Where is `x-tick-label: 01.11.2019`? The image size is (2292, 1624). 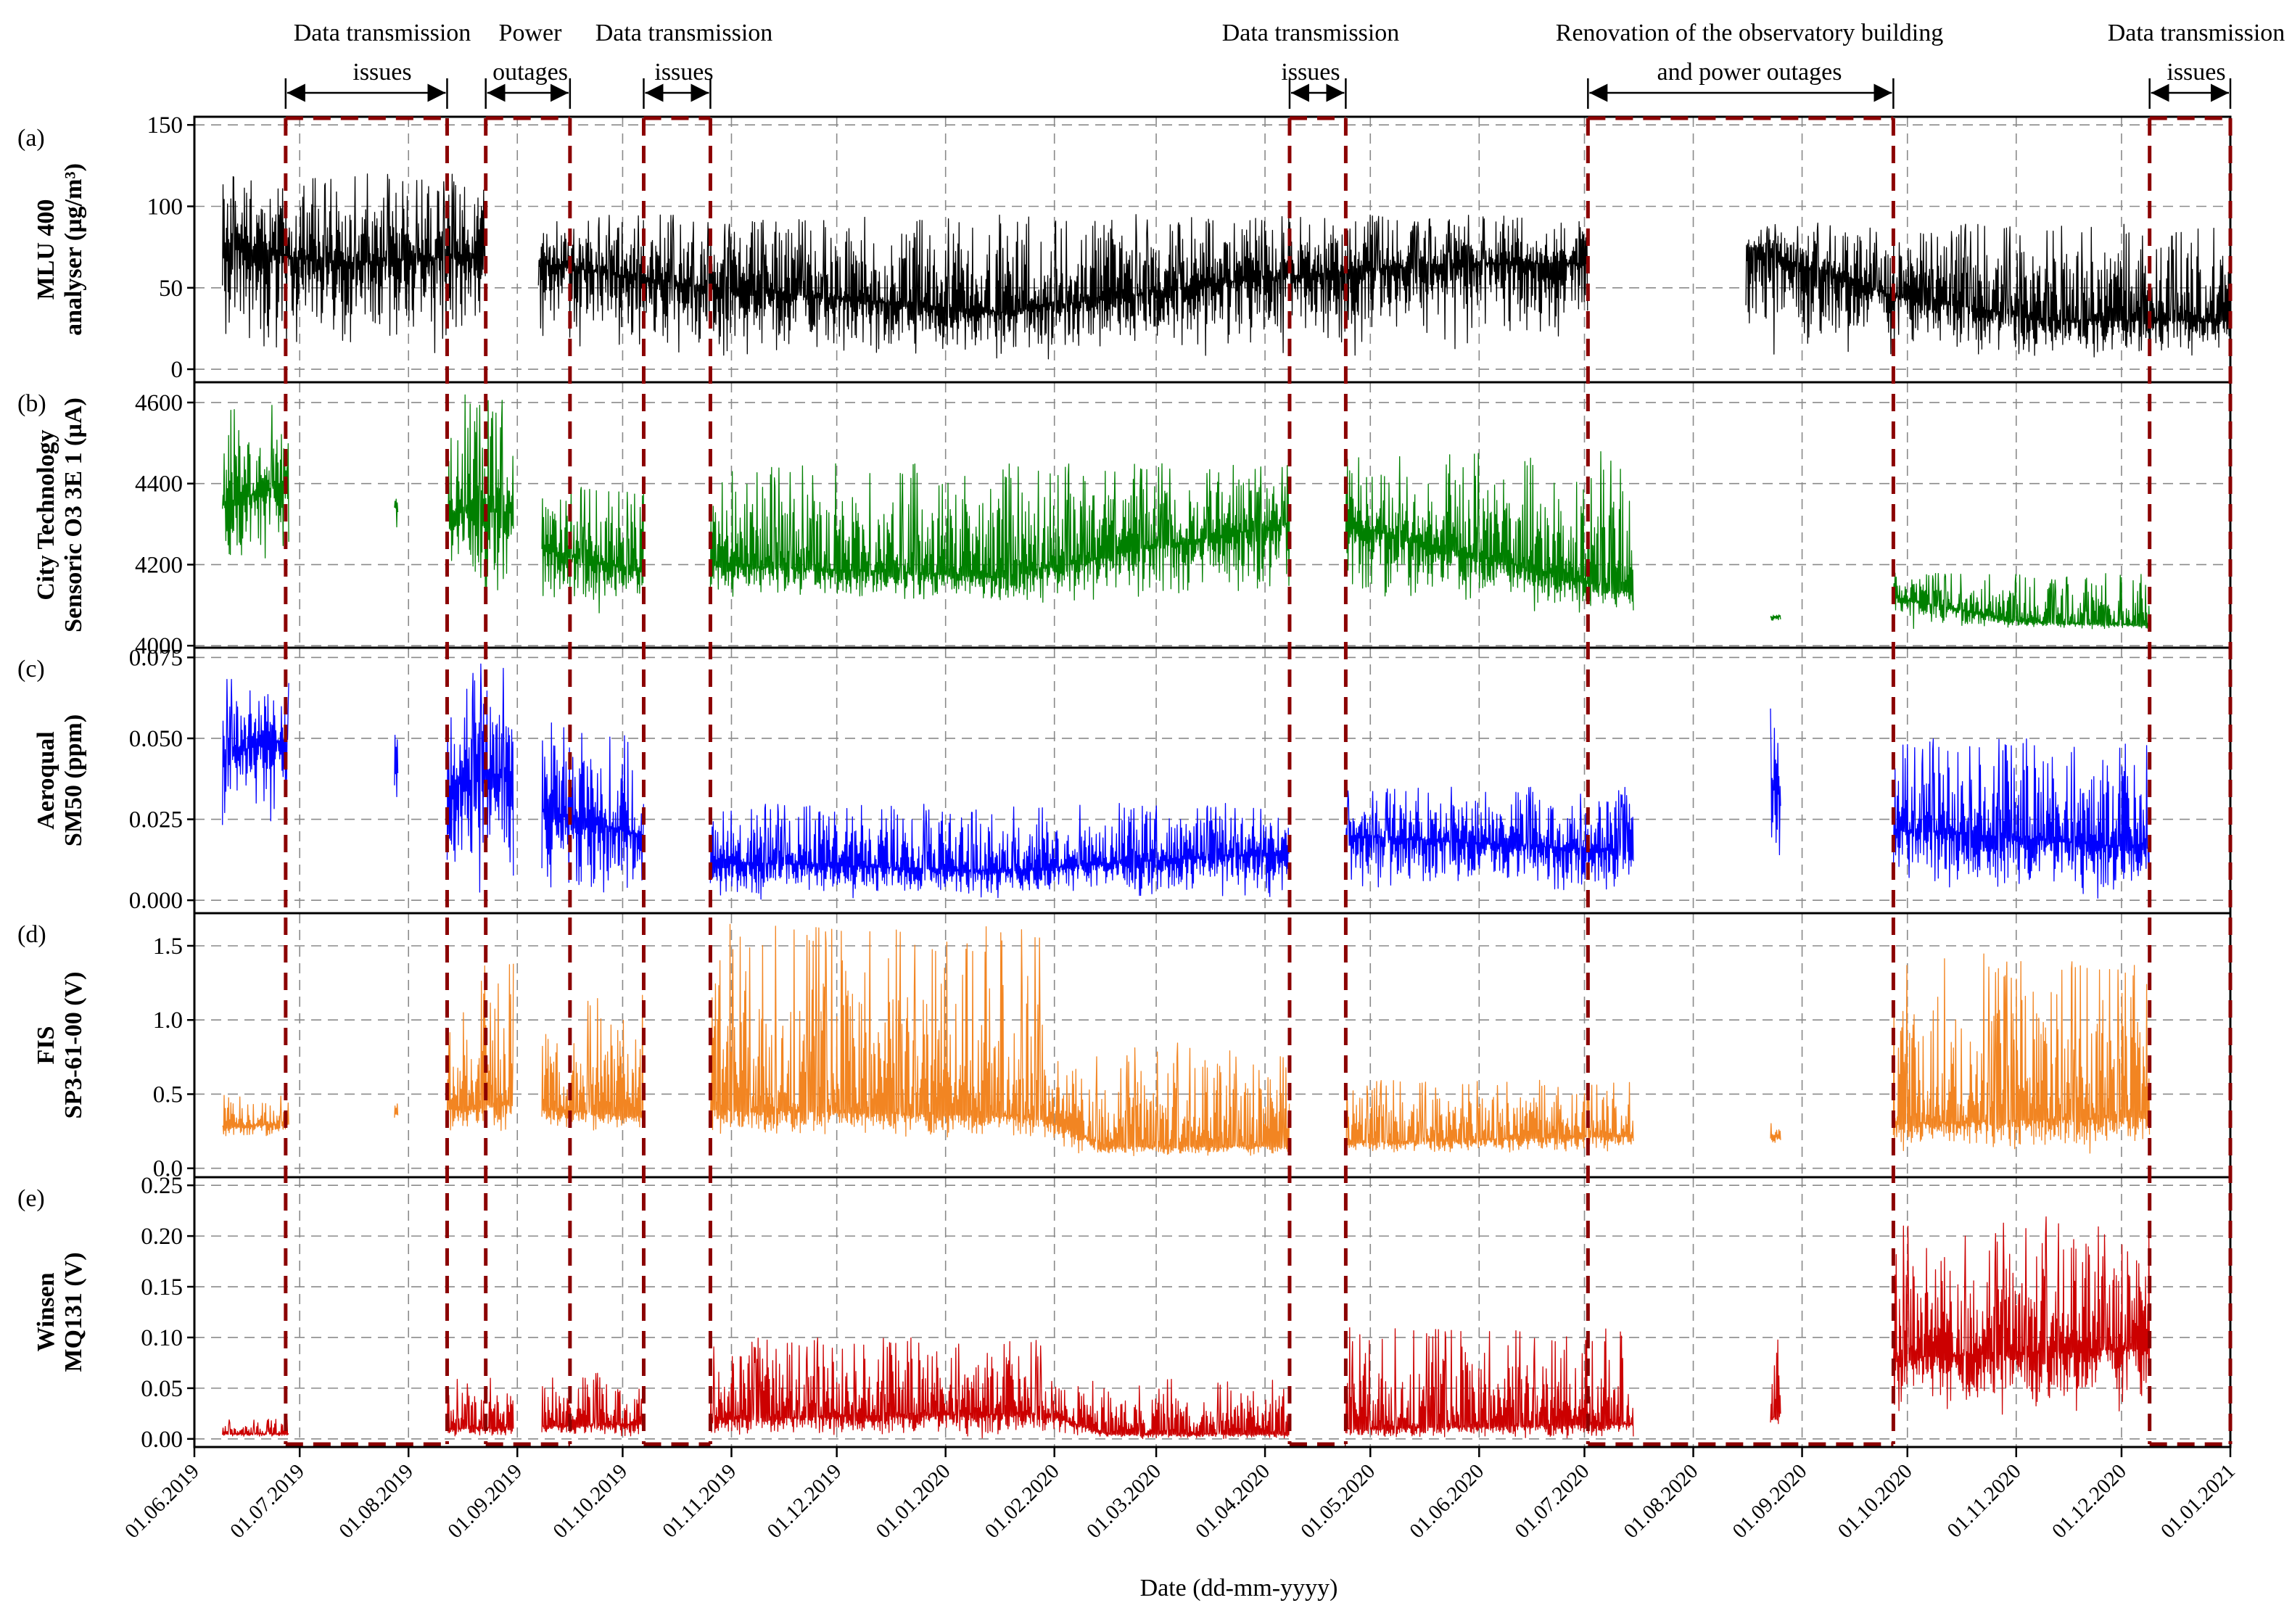 x-tick-label: 01.11.2019 is located at coordinates (699, 1501).